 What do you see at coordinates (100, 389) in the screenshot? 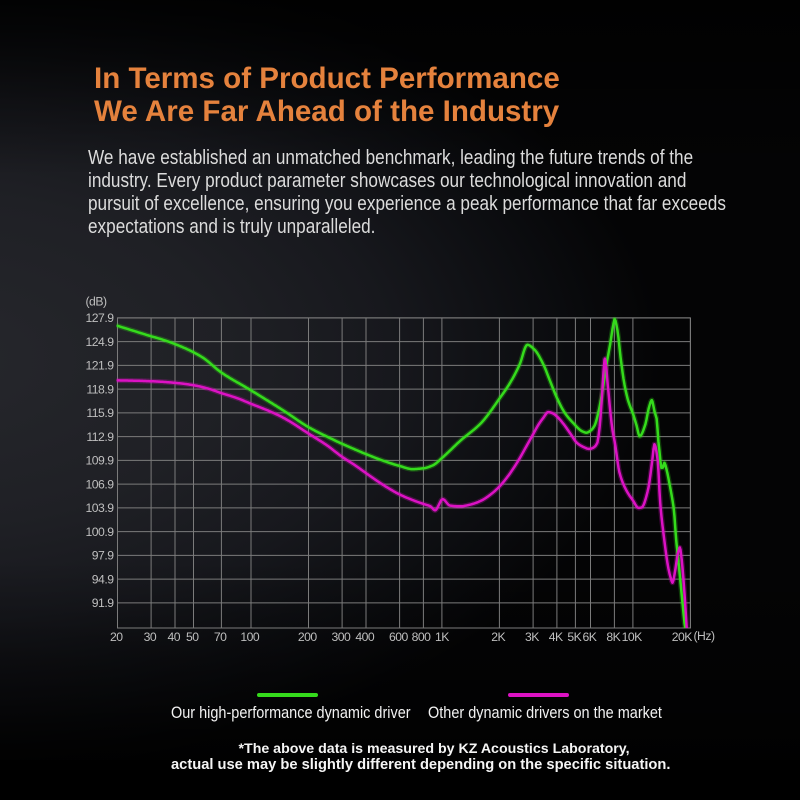
I see `svg-text: 118.9` at bounding box center [100, 389].